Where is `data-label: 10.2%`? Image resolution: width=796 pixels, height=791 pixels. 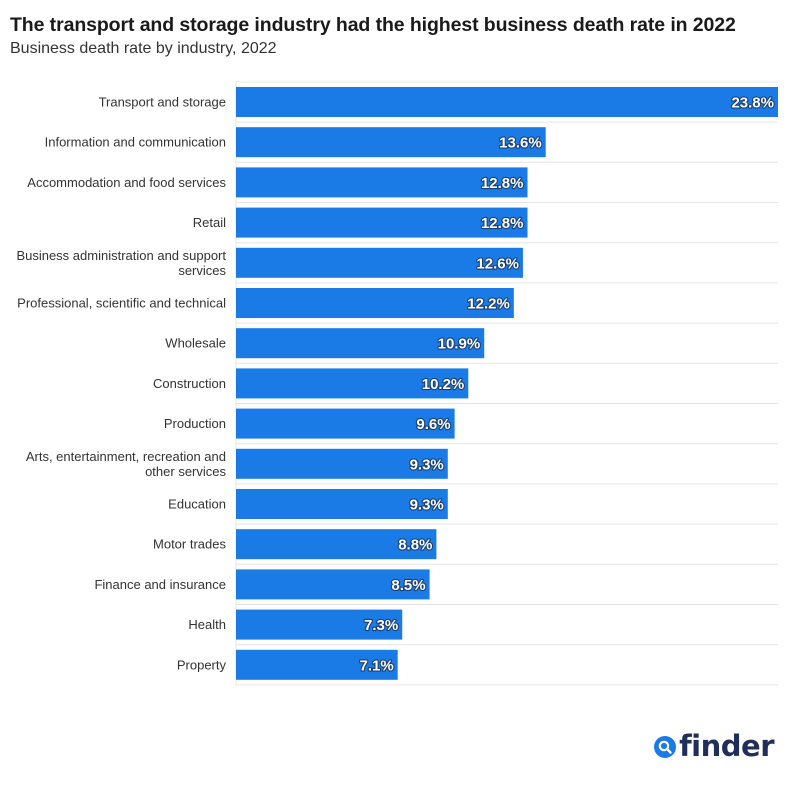 data-label: 10.2% is located at coordinates (443, 384).